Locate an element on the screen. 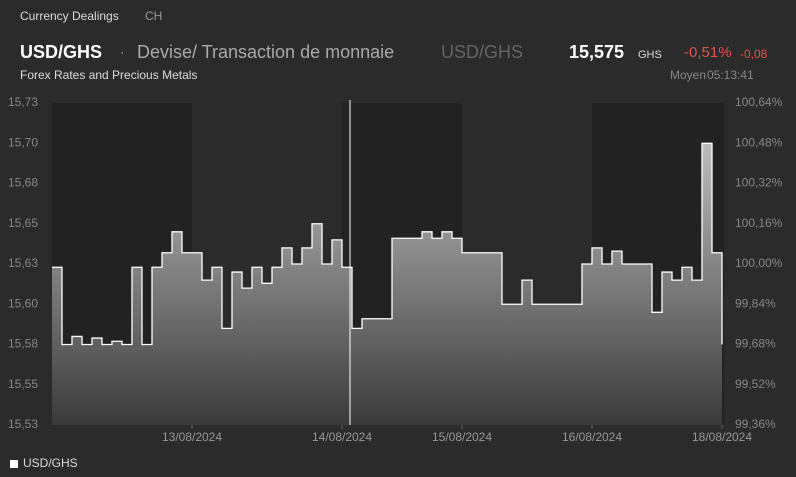 This screenshot has width=796, height=477. x-tick-label: 14/08/2024 is located at coordinates (342, 437).